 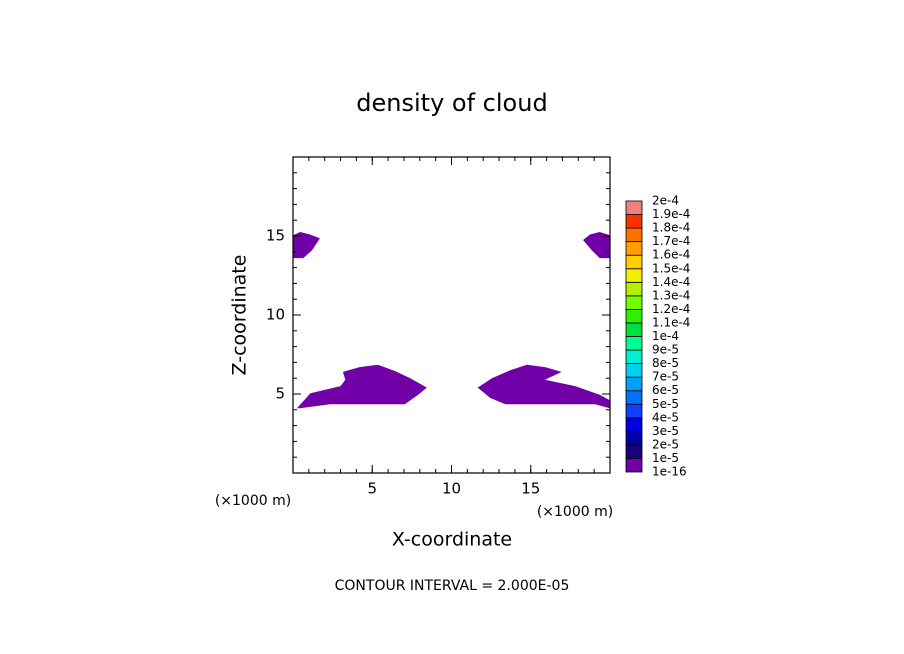 What do you see at coordinates (451, 489) in the screenshot?
I see `x-tick-label: 10` at bounding box center [451, 489].